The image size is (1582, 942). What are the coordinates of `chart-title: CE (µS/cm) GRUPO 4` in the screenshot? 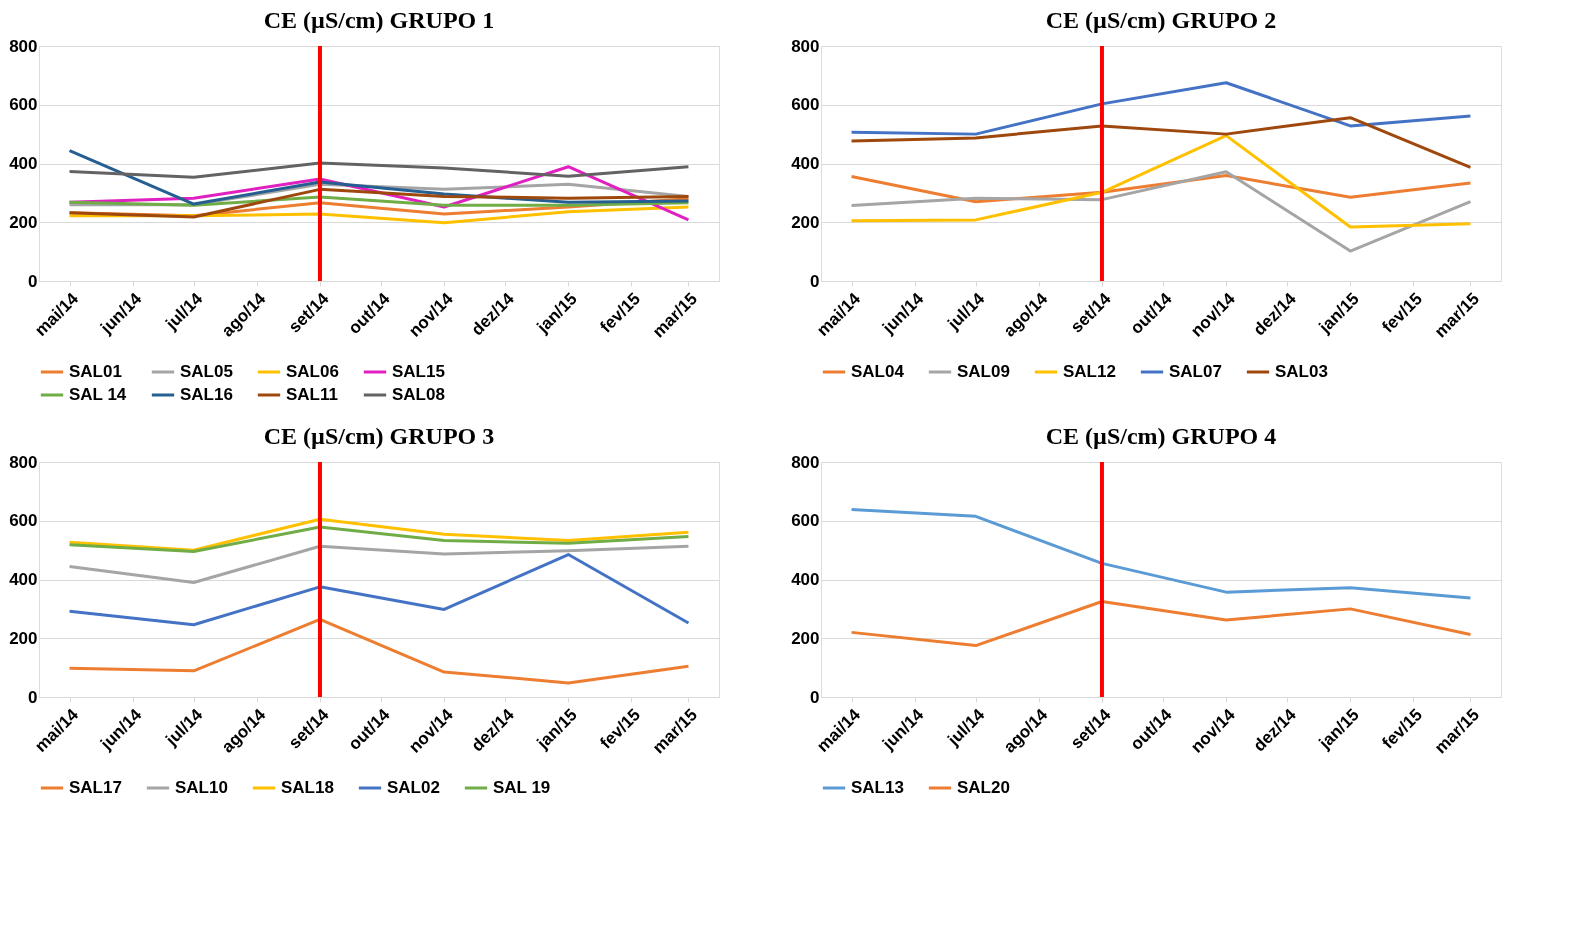 It's located at (1161, 436).